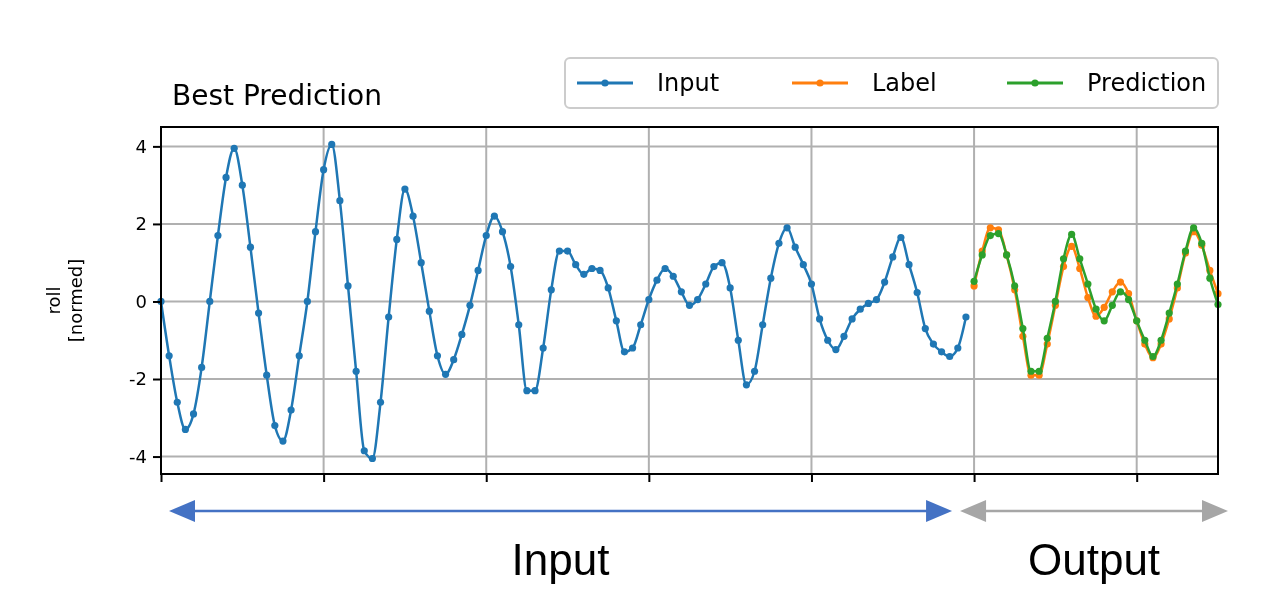 The height and width of the screenshot is (615, 1272). What do you see at coordinates (141, 224) in the screenshot?
I see `y-tick-label: 2` at bounding box center [141, 224].